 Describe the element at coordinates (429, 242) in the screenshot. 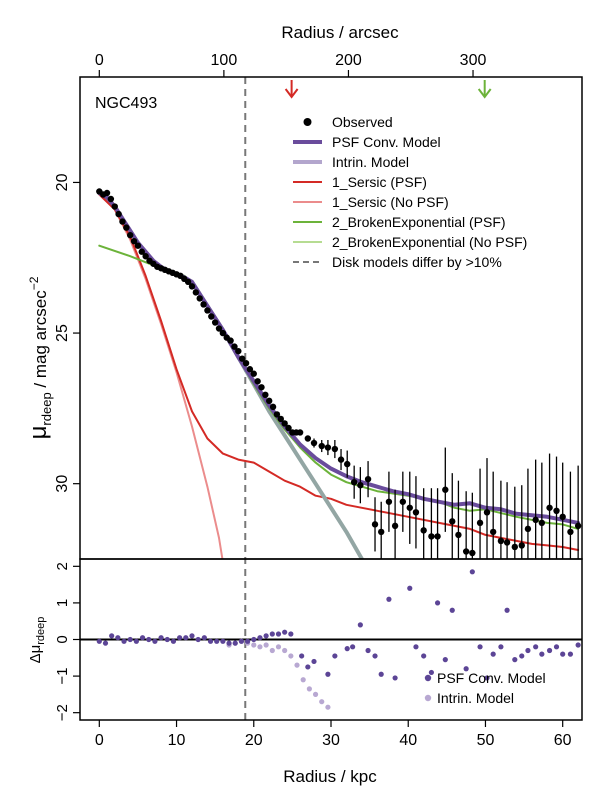

I see `legend-label: 2_BrokenExponential (No PSF)` at that location.